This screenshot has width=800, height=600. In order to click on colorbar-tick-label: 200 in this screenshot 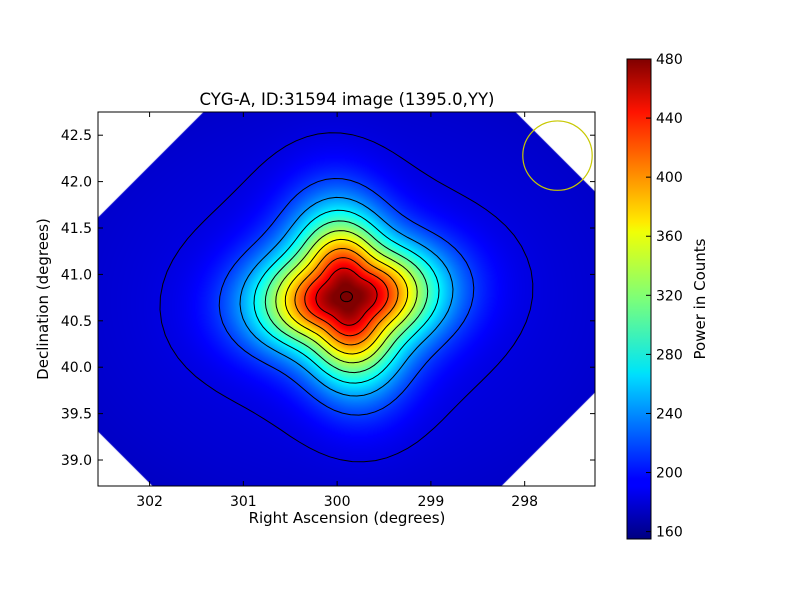, I will do `click(669, 474)`.